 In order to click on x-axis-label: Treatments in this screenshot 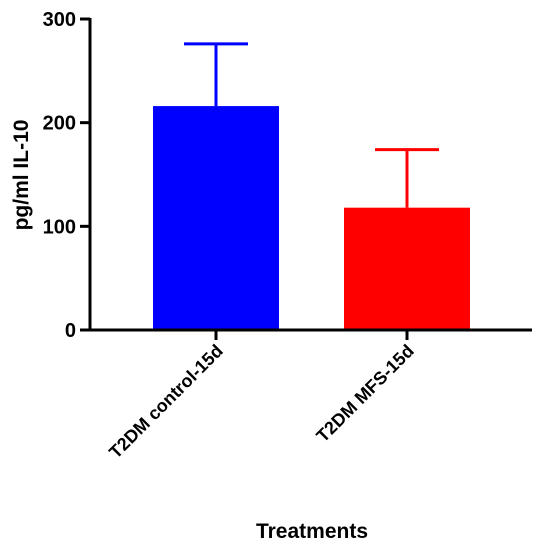, I will do `click(312, 531)`.